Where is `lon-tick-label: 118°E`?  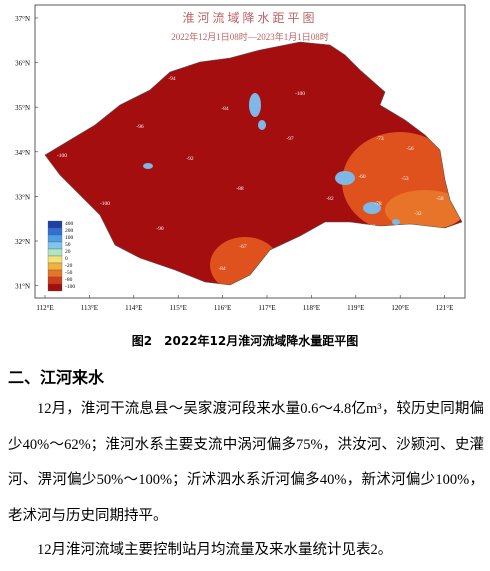 lon-tick-label: 118°E is located at coordinates (311, 308).